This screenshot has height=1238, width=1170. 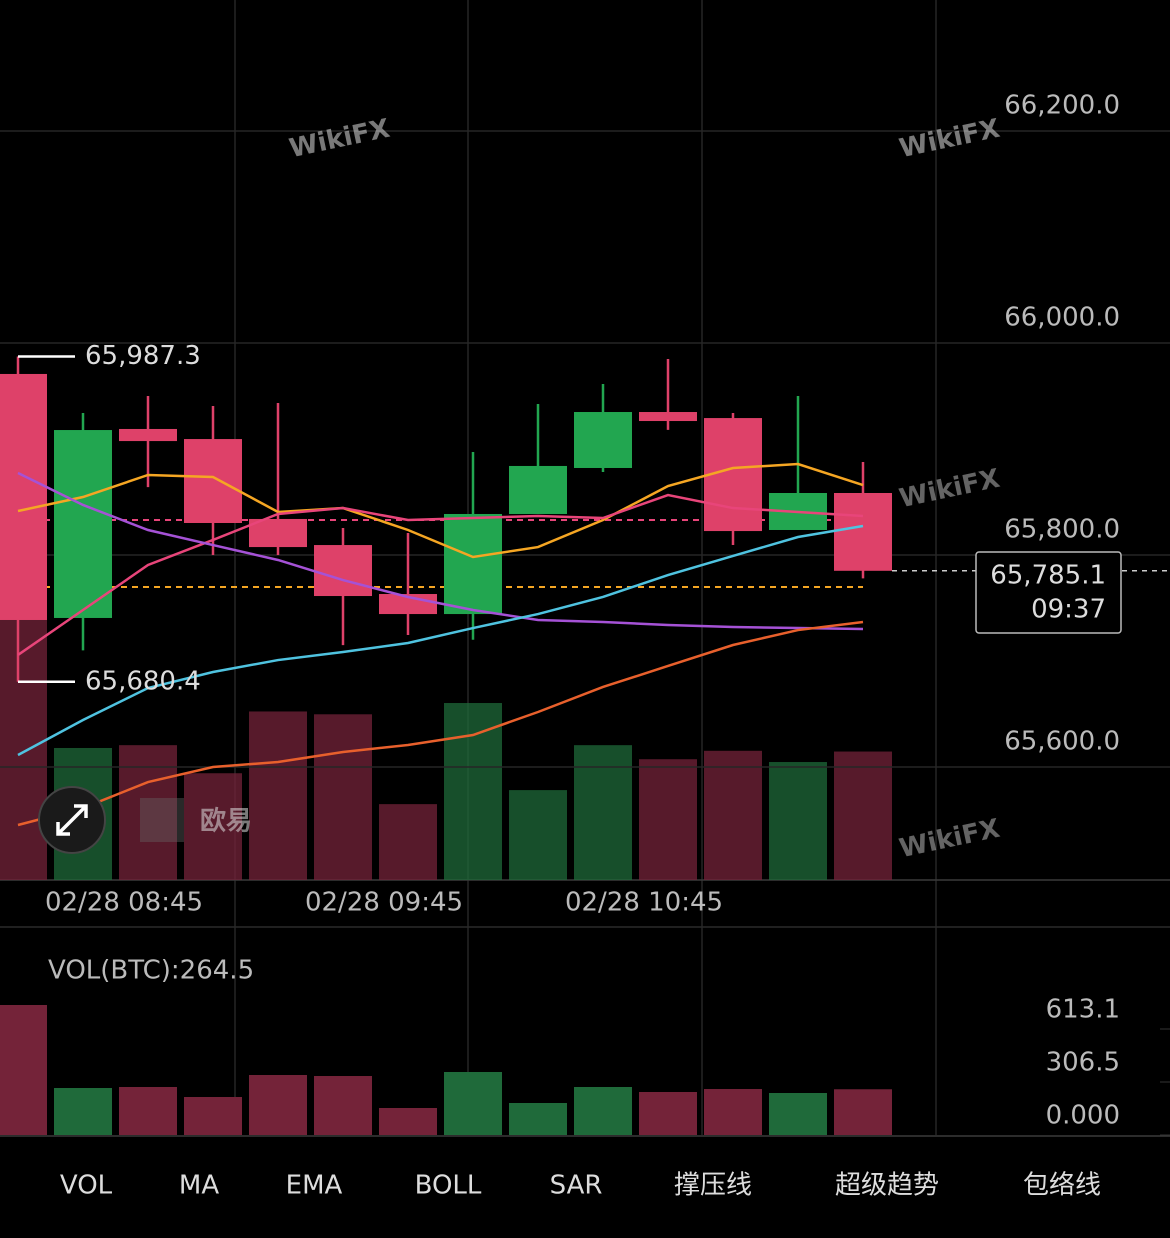 What do you see at coordinates (1062, 106) in the screenshot?
I see `y-tick-label: 66,200.0` at bounding box center [1062, 106].